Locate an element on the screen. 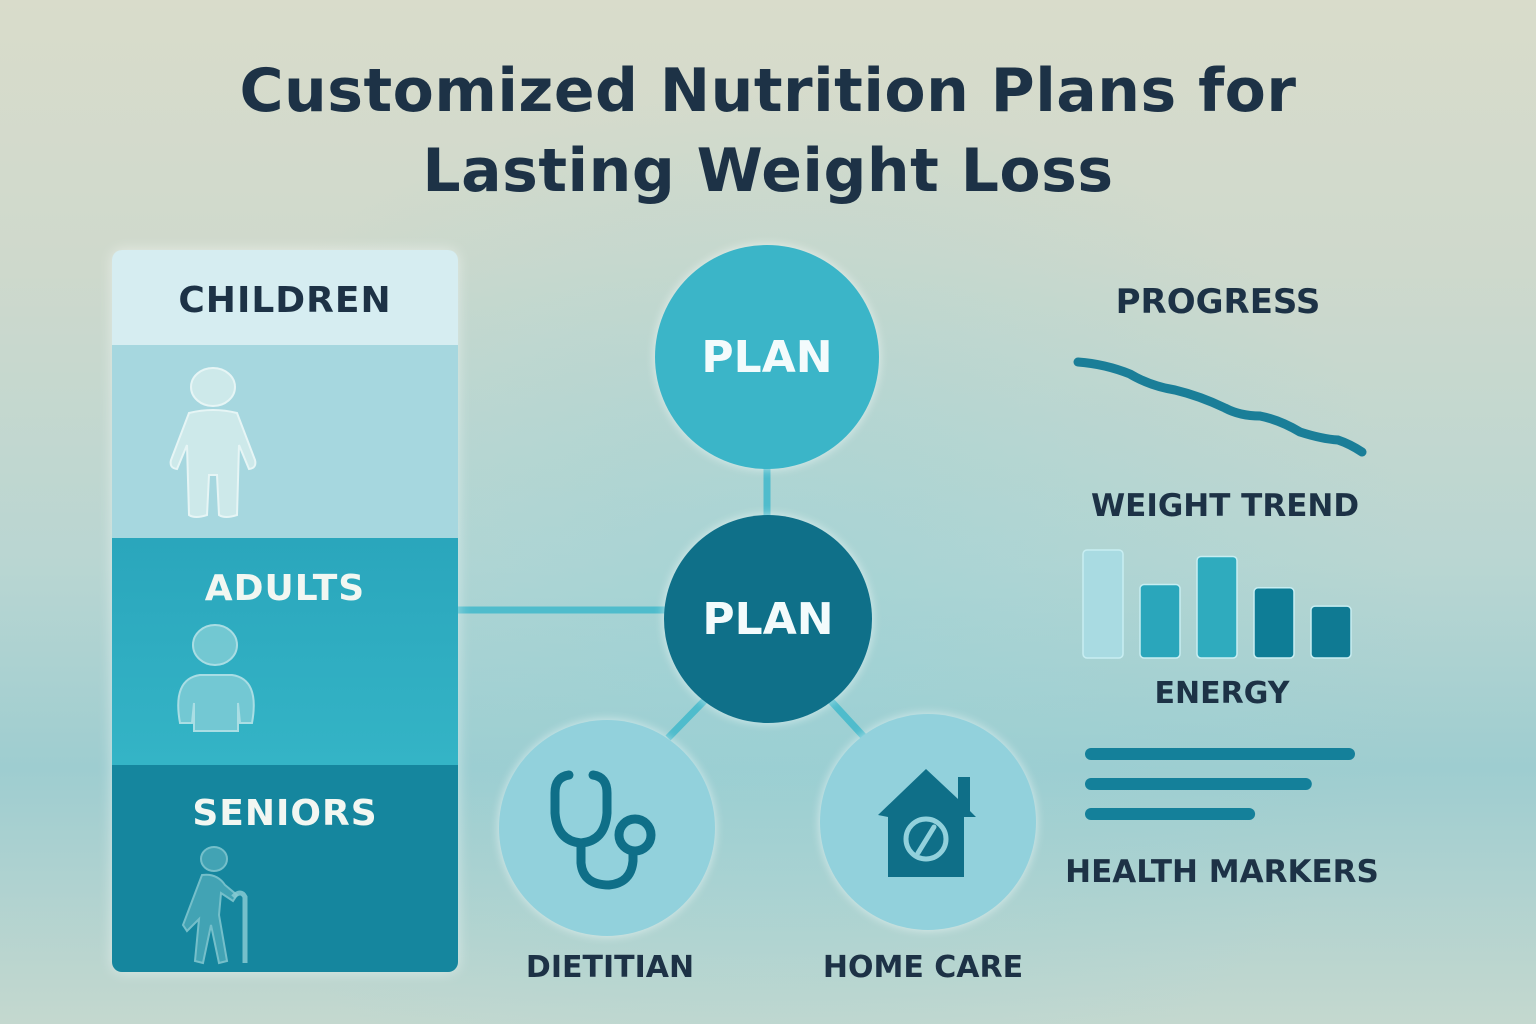 The height and width of the screenshot is (1024, 1536). service-label-dietitian: DIETITIAN is located at coordinates (610, 967).